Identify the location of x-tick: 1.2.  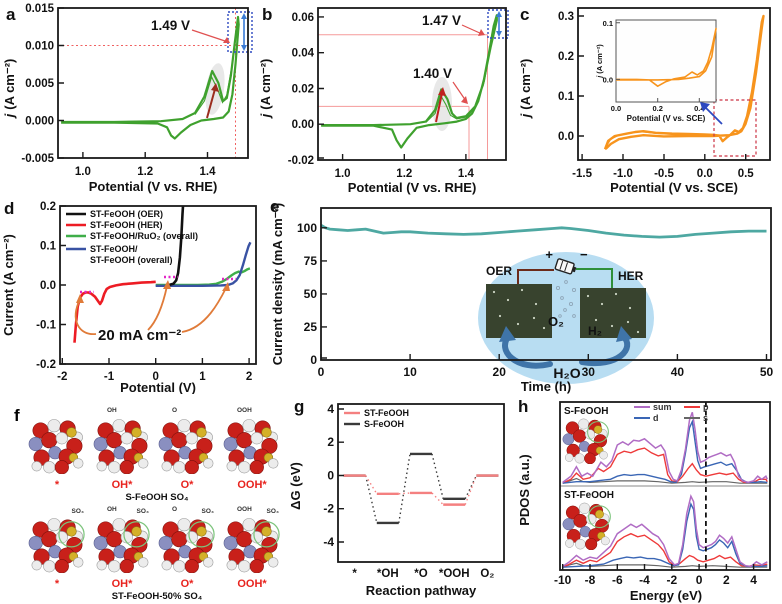
(145, 172).